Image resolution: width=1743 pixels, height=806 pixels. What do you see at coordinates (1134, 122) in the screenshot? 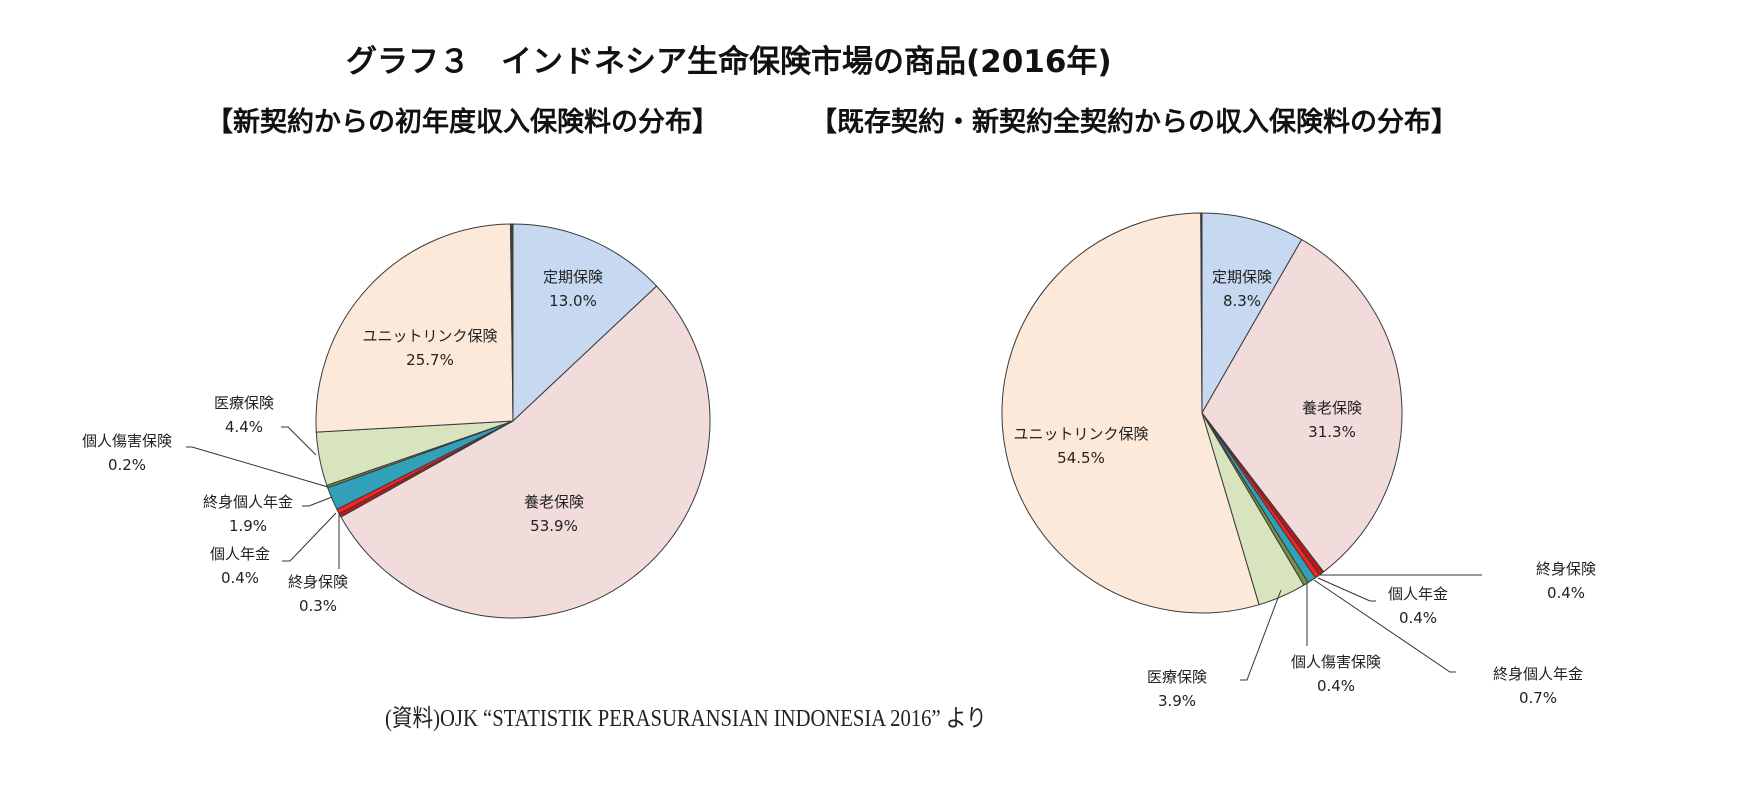
I see `right-chart-subtitle: 【既存契約・新契約全契約からの収入保険料の分布】` at bounding box center [1134, 122].